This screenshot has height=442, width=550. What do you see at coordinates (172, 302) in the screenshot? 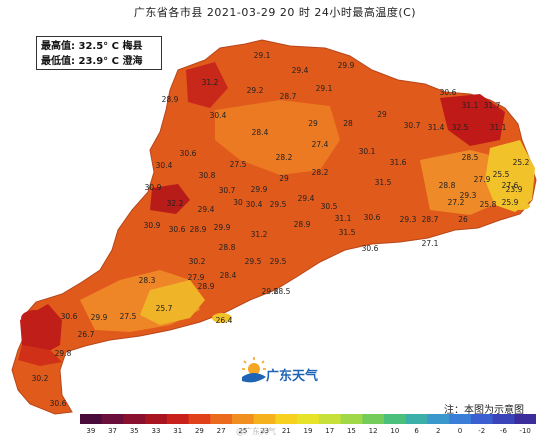
I see `region-yellow-south-coast` at bounding box center [172, 302].